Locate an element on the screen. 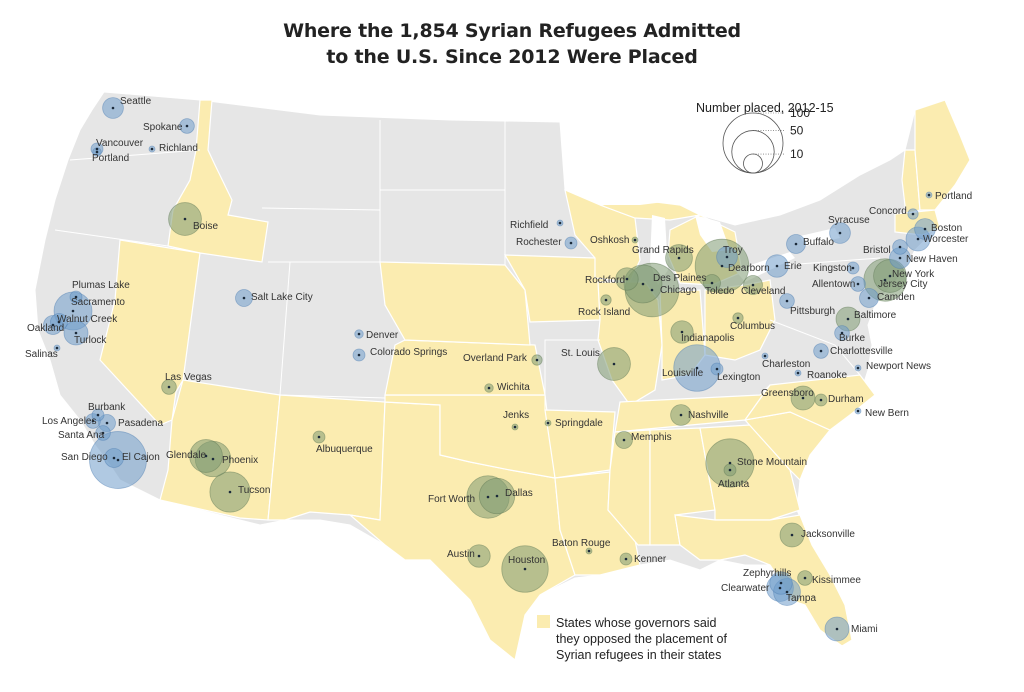 The height and width of the screenshot is (692, 1024). label-albuquerque: Albuquerque is located at coordinates (344, 449).